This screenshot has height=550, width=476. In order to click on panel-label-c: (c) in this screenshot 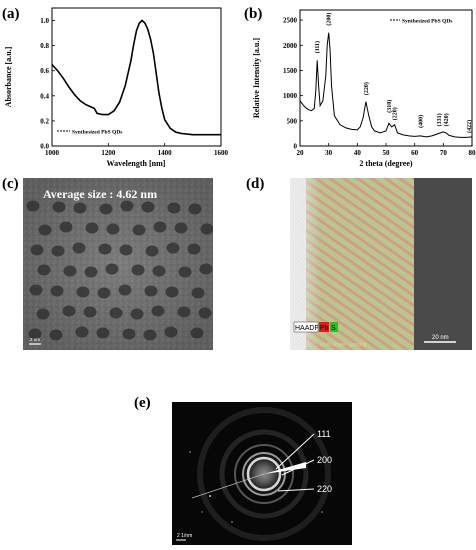, I will do `click(10, 184)`.